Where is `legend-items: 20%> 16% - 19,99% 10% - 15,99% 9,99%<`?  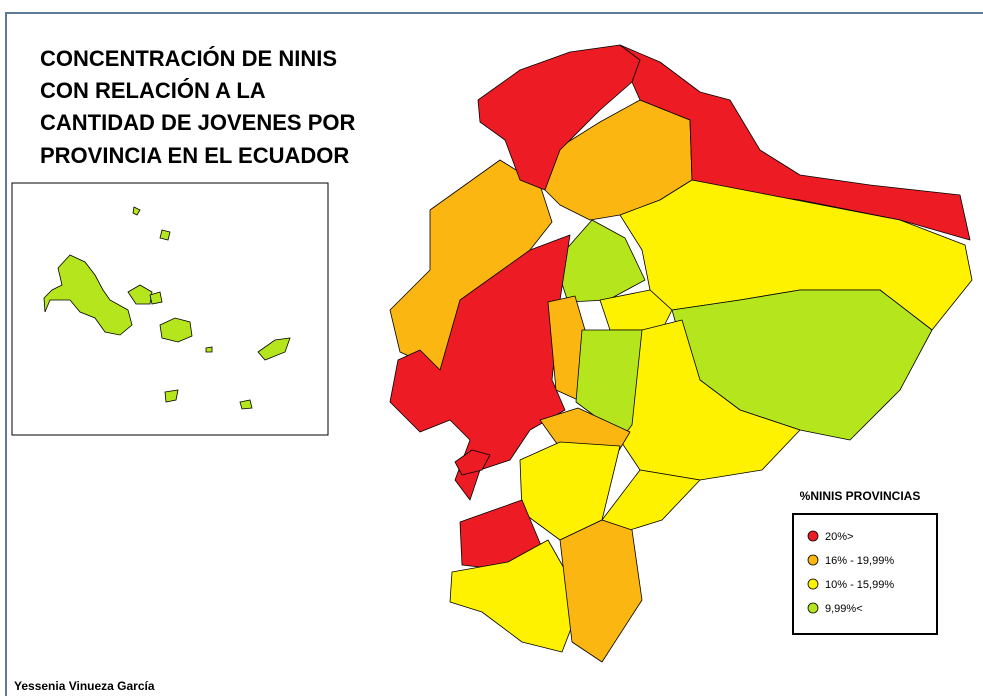 legend-items: 20%> 16% - 19,99% 10% - 15,99% 9,99%< is located at coordinates (850, 572).